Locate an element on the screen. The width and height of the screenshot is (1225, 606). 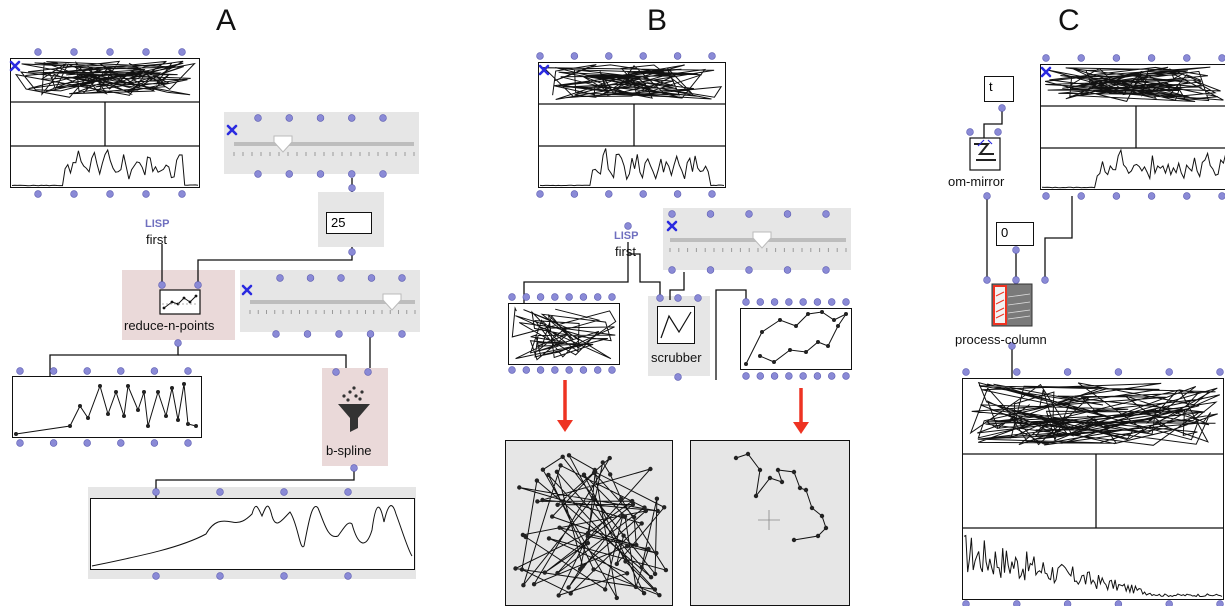
first-label-b: first is located at coordinates (625, 251).